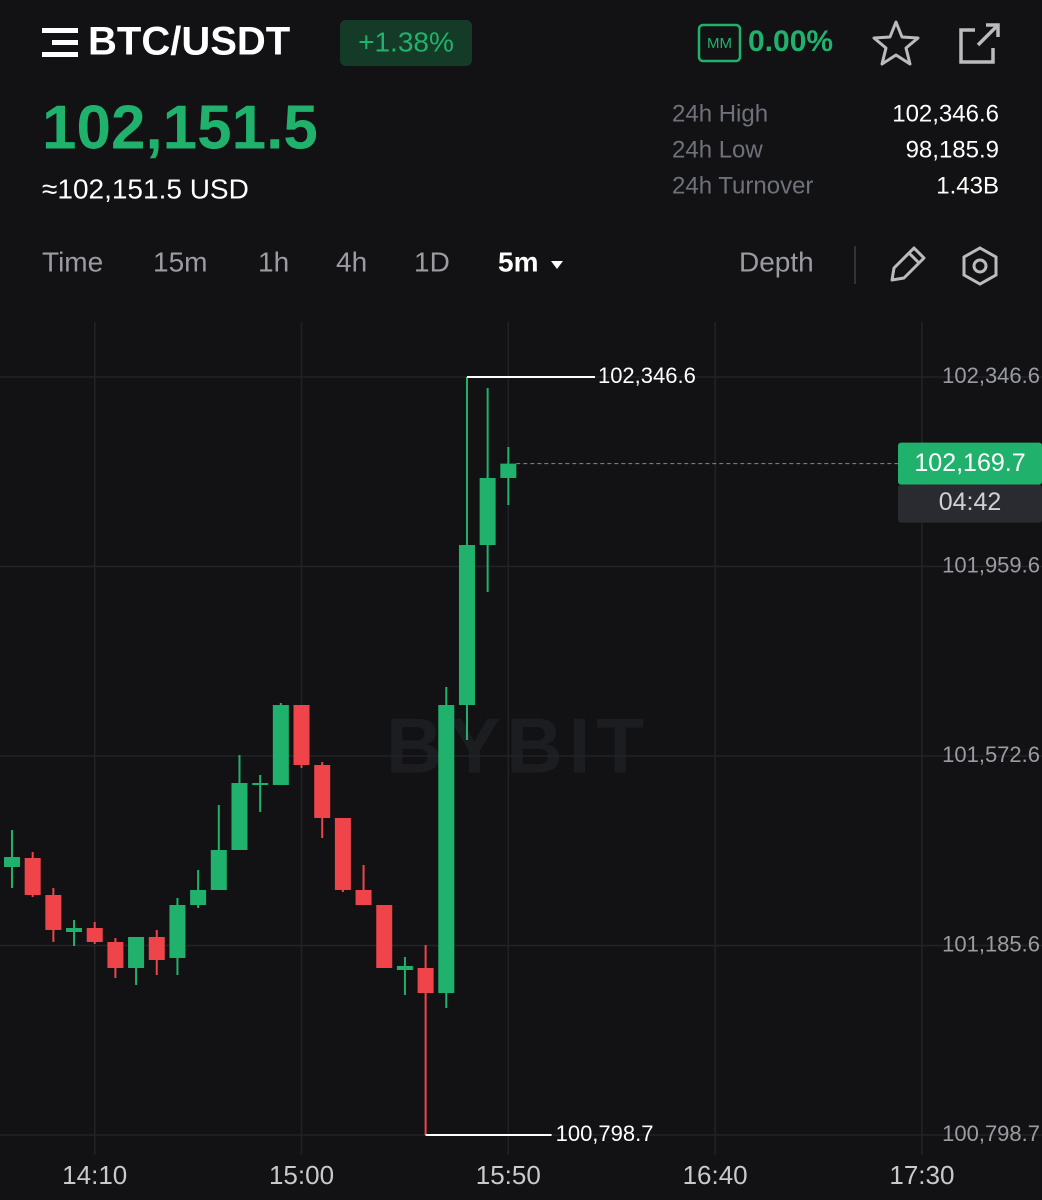  What do you see at coordinates (301, 1175) in the screenshot?
I see `x-tick-label: 15:00` at bounding box center [301, 1175].